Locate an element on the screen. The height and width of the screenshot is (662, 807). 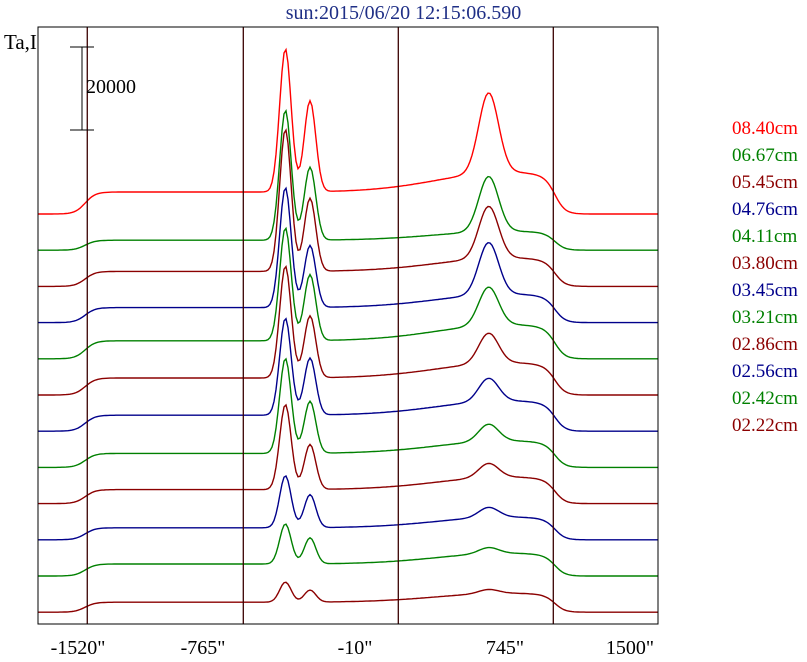
legend-entry: 04.76cm is located at coordinates (765, 209).